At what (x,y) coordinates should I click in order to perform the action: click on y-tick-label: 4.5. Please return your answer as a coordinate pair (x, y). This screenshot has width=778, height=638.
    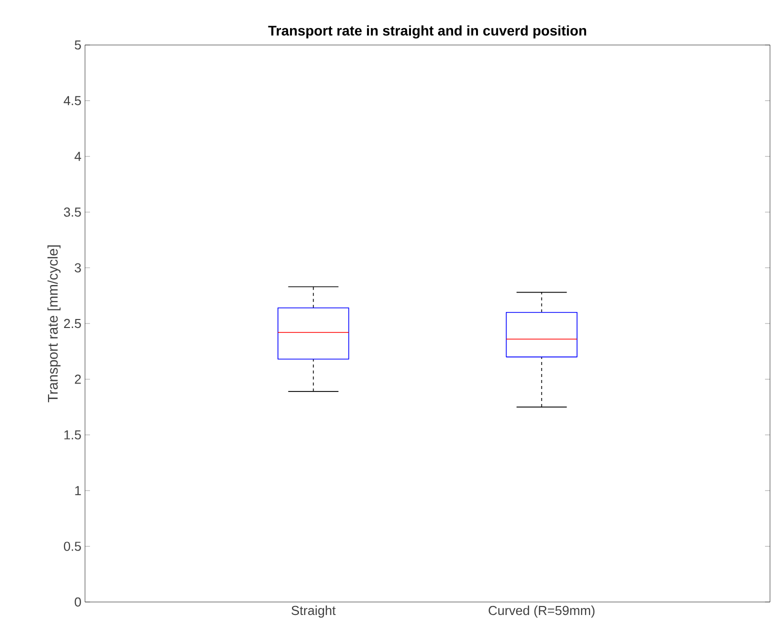
    Looking at the image, I should click on (72, 101).